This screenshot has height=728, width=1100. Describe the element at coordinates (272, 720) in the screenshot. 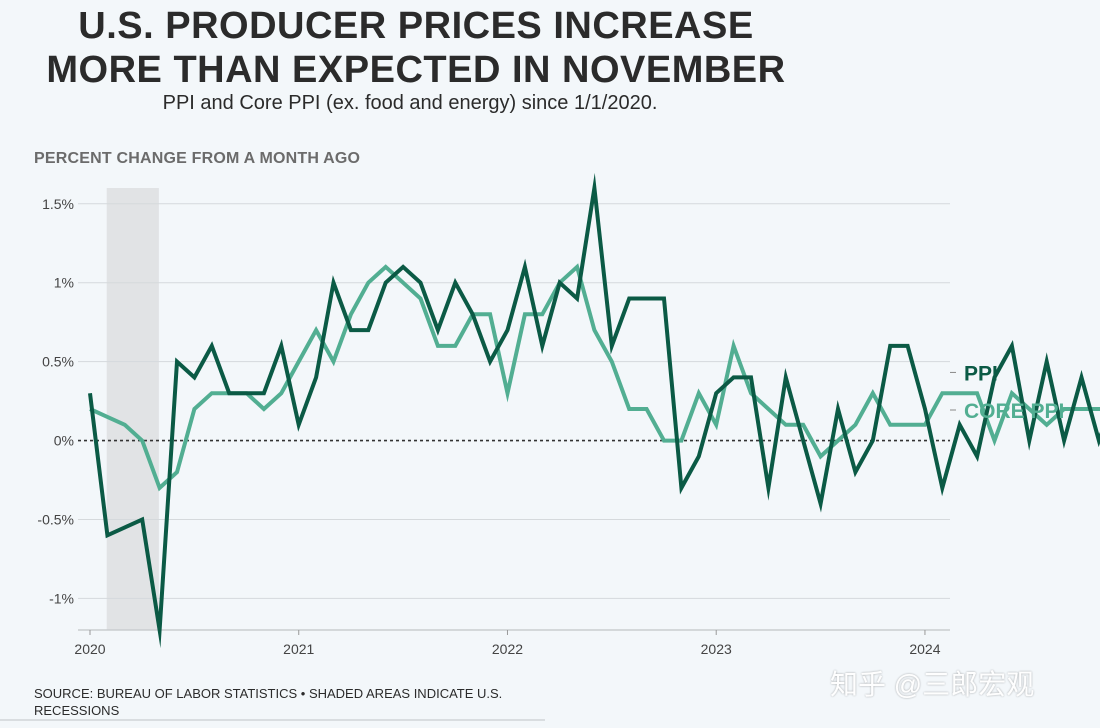

I see `footer-divider` at that location.